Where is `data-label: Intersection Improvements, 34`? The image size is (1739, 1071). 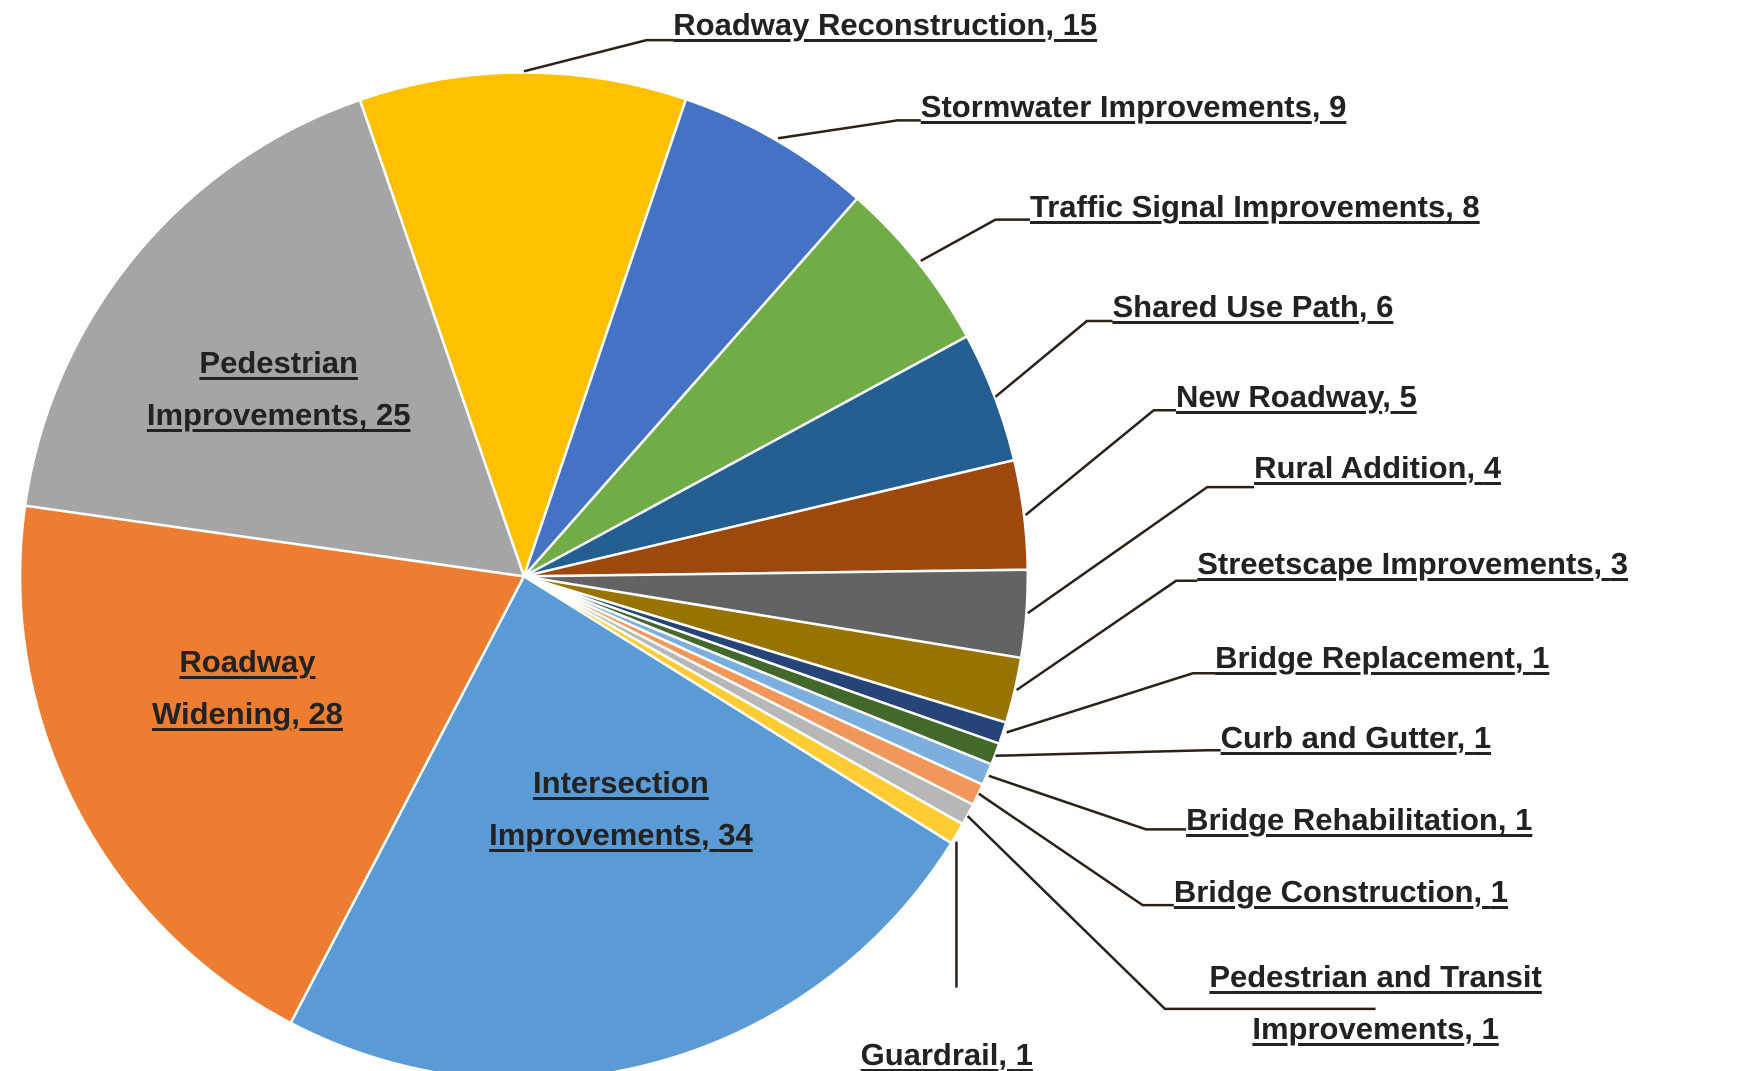
data-label: Intersection Improvements, 34 is located at coordinates (621, 808).